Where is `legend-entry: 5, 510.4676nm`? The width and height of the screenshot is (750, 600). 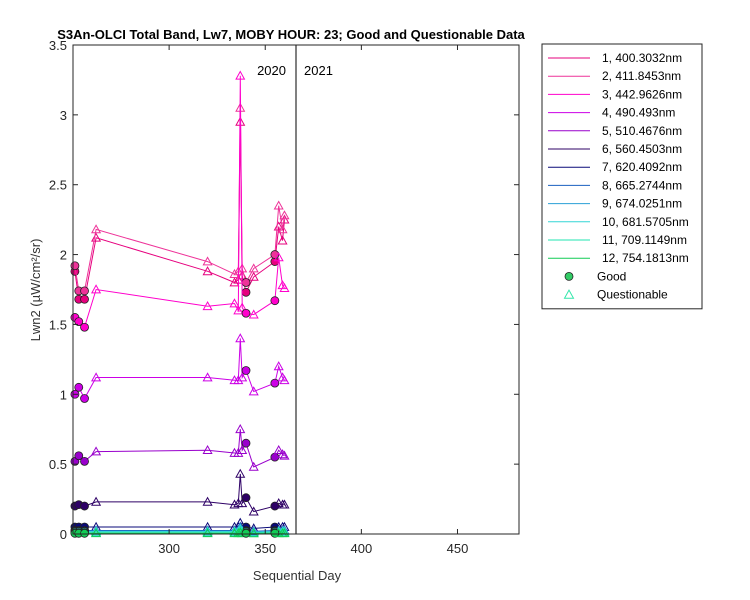
legend-entry: 5, 510.4676nm is located at coordinates (615, 131).